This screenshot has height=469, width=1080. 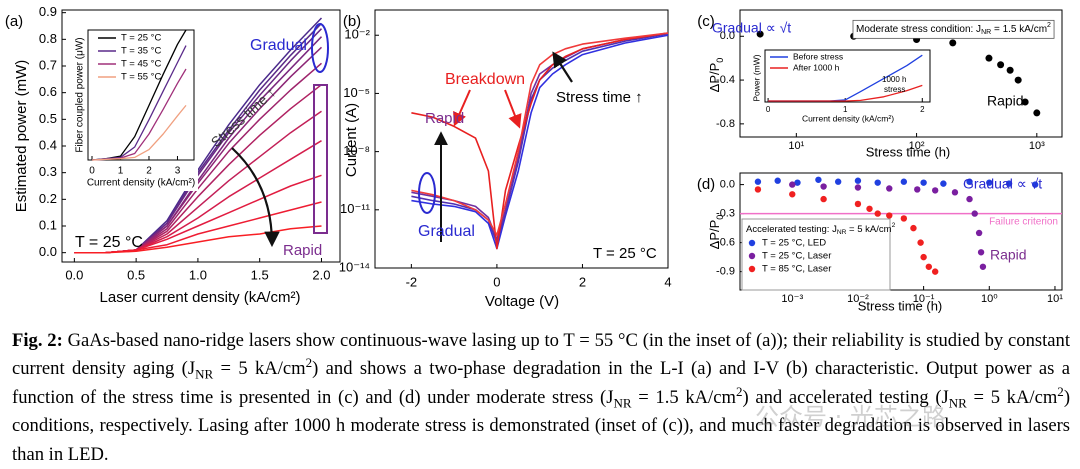 I want to click on y-tick-label: 10⁻², so click(x=357, y=34).